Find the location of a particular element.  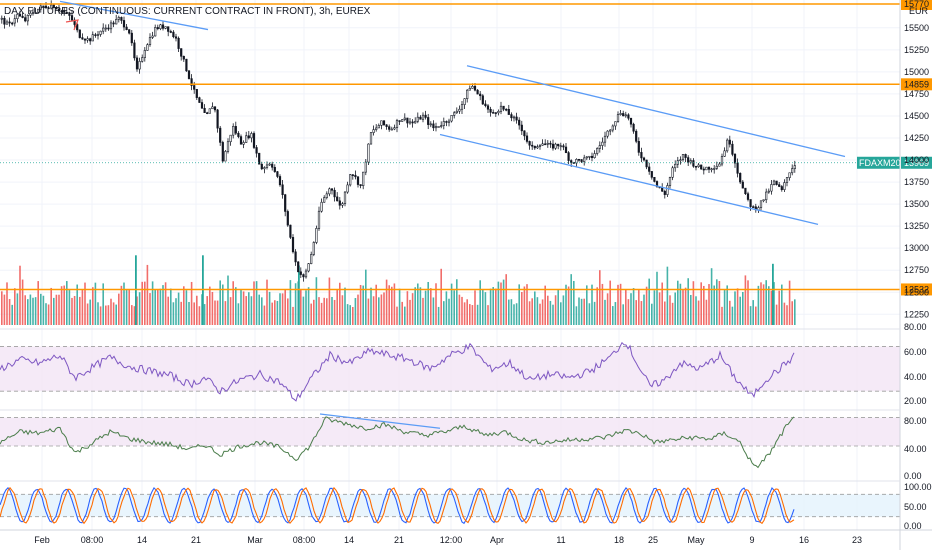

time-axis-label: 08:00 is located at coordinates (92, 540).